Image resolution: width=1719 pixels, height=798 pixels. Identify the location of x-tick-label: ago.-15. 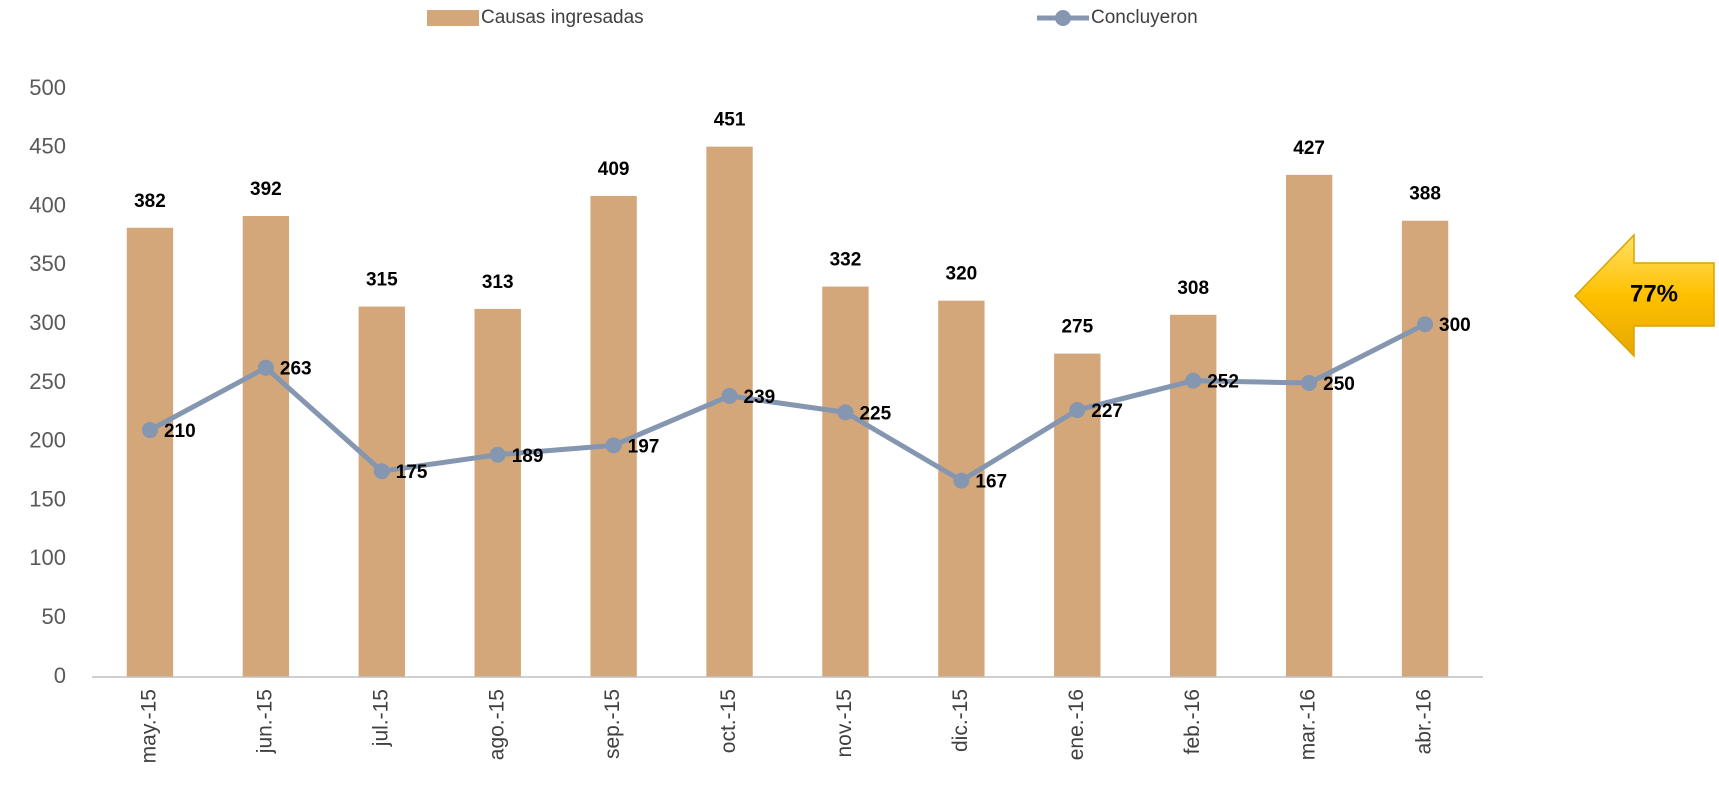
(496, 724).